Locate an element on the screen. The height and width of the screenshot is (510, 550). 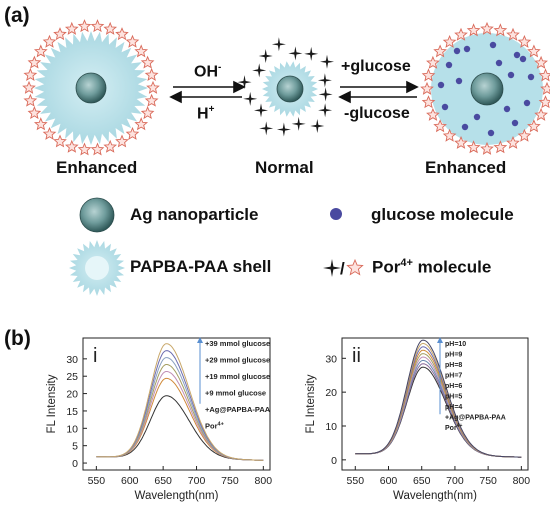
legend-entry: pH=10 is located at coordinates (455, 344).